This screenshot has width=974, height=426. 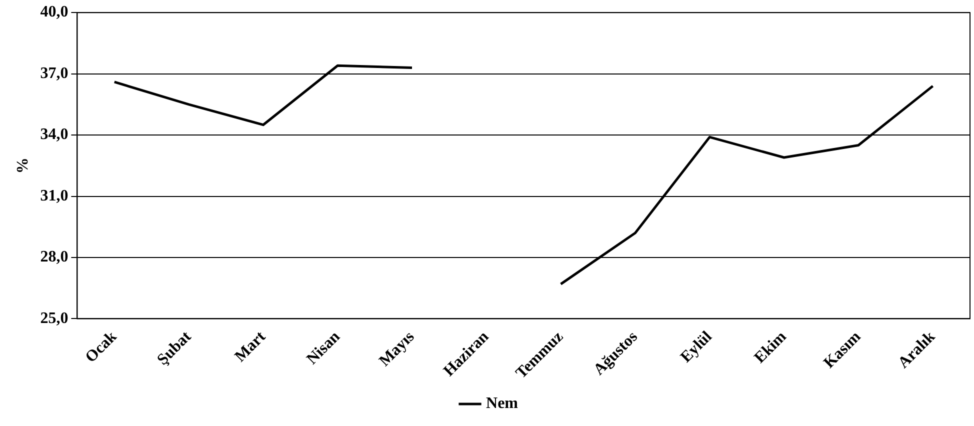 I want to click on y-tick-label: 25,0, so click(x=54, y=318).